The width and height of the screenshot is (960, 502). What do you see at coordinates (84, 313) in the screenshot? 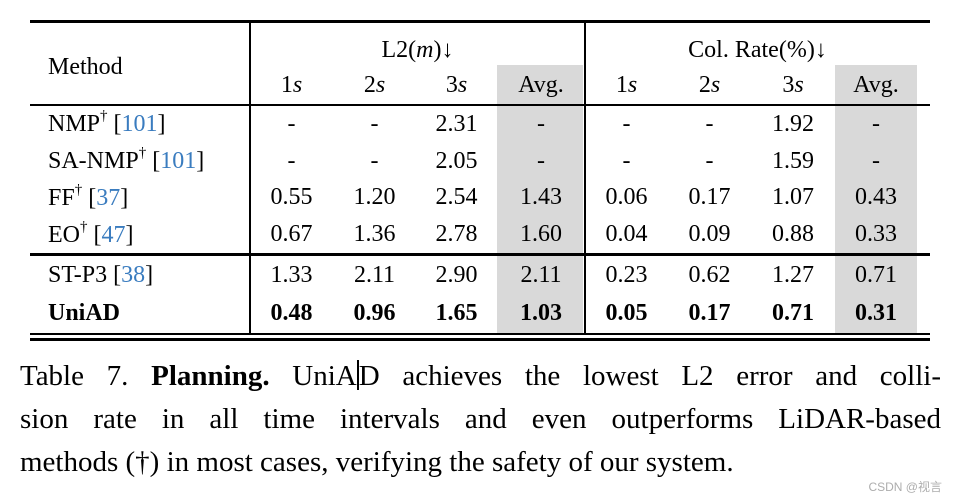
I see `method-name: UniAD` at bounding box center [84, 313].